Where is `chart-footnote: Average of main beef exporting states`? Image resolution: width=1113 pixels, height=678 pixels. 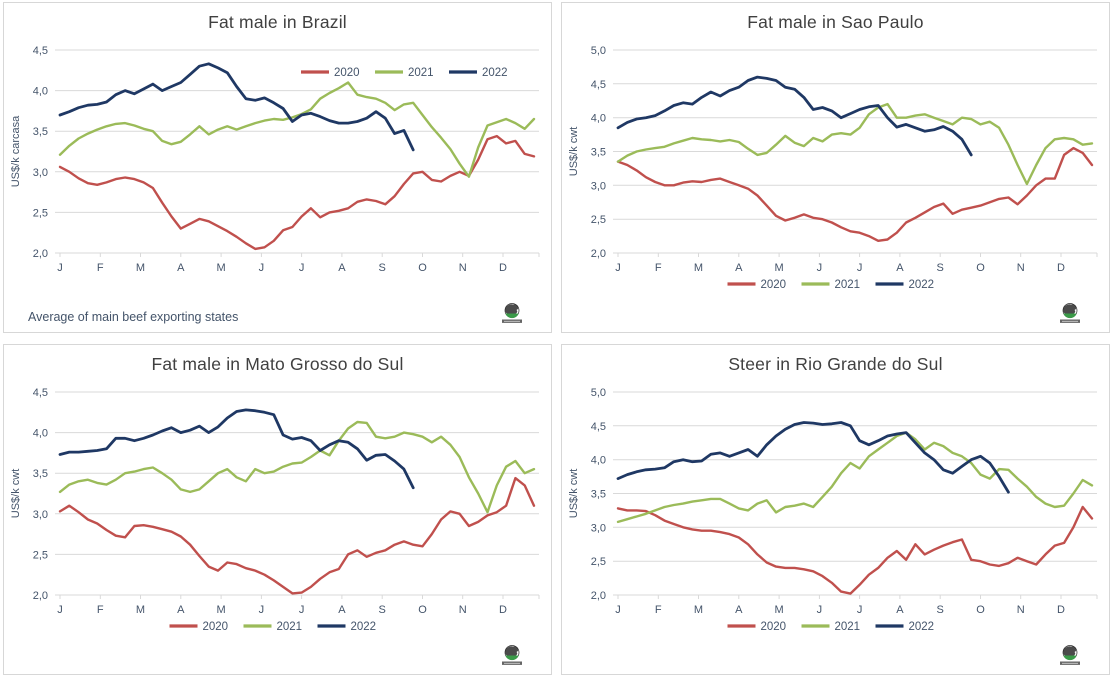 chart-footnote: Average of main beef exporting states is located at coordinates (133, 317).